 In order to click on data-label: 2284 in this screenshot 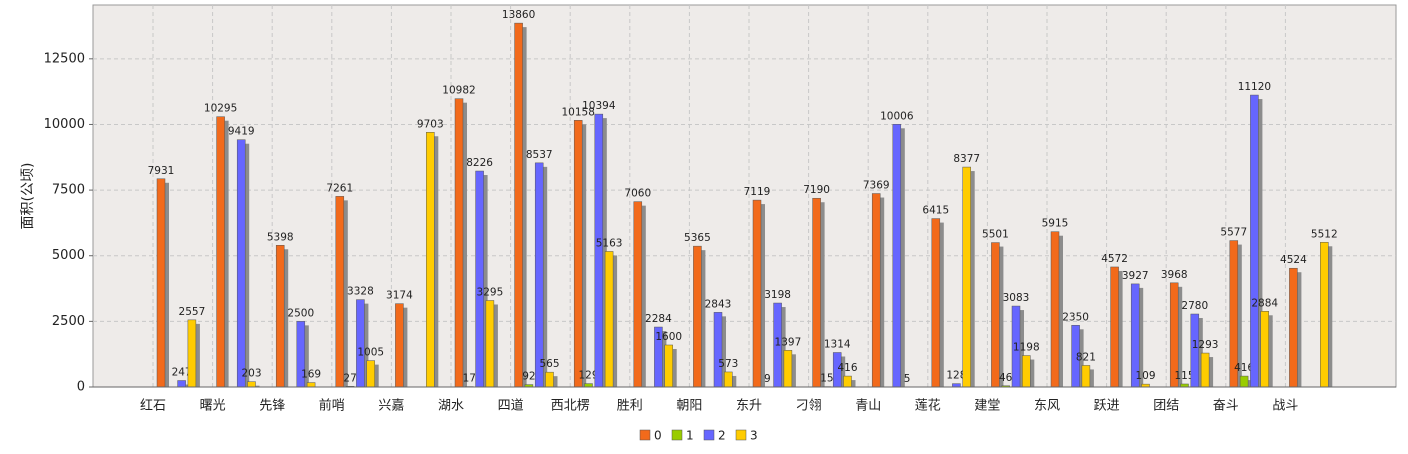, I will do `click(658, 319)`.